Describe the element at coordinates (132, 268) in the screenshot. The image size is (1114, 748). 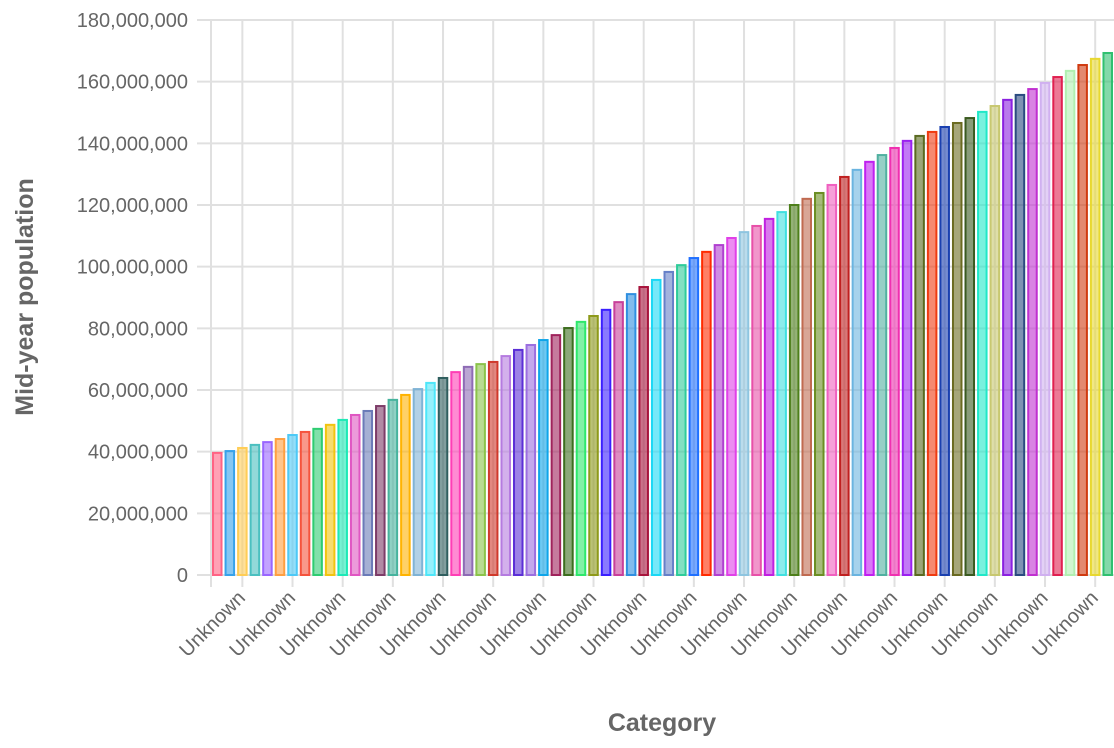
I see `y-tick-label: 100,000,000` at that location.